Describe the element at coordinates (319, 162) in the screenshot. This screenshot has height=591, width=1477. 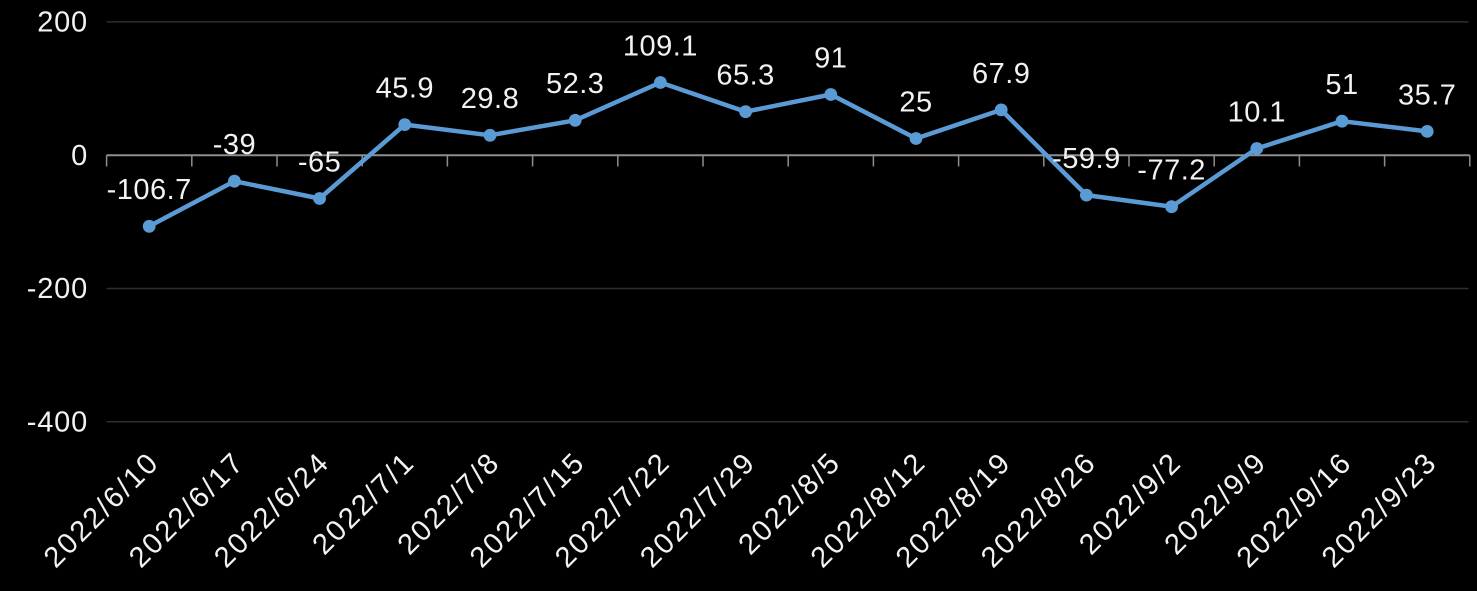
I see `svg-text: -65` at that location.